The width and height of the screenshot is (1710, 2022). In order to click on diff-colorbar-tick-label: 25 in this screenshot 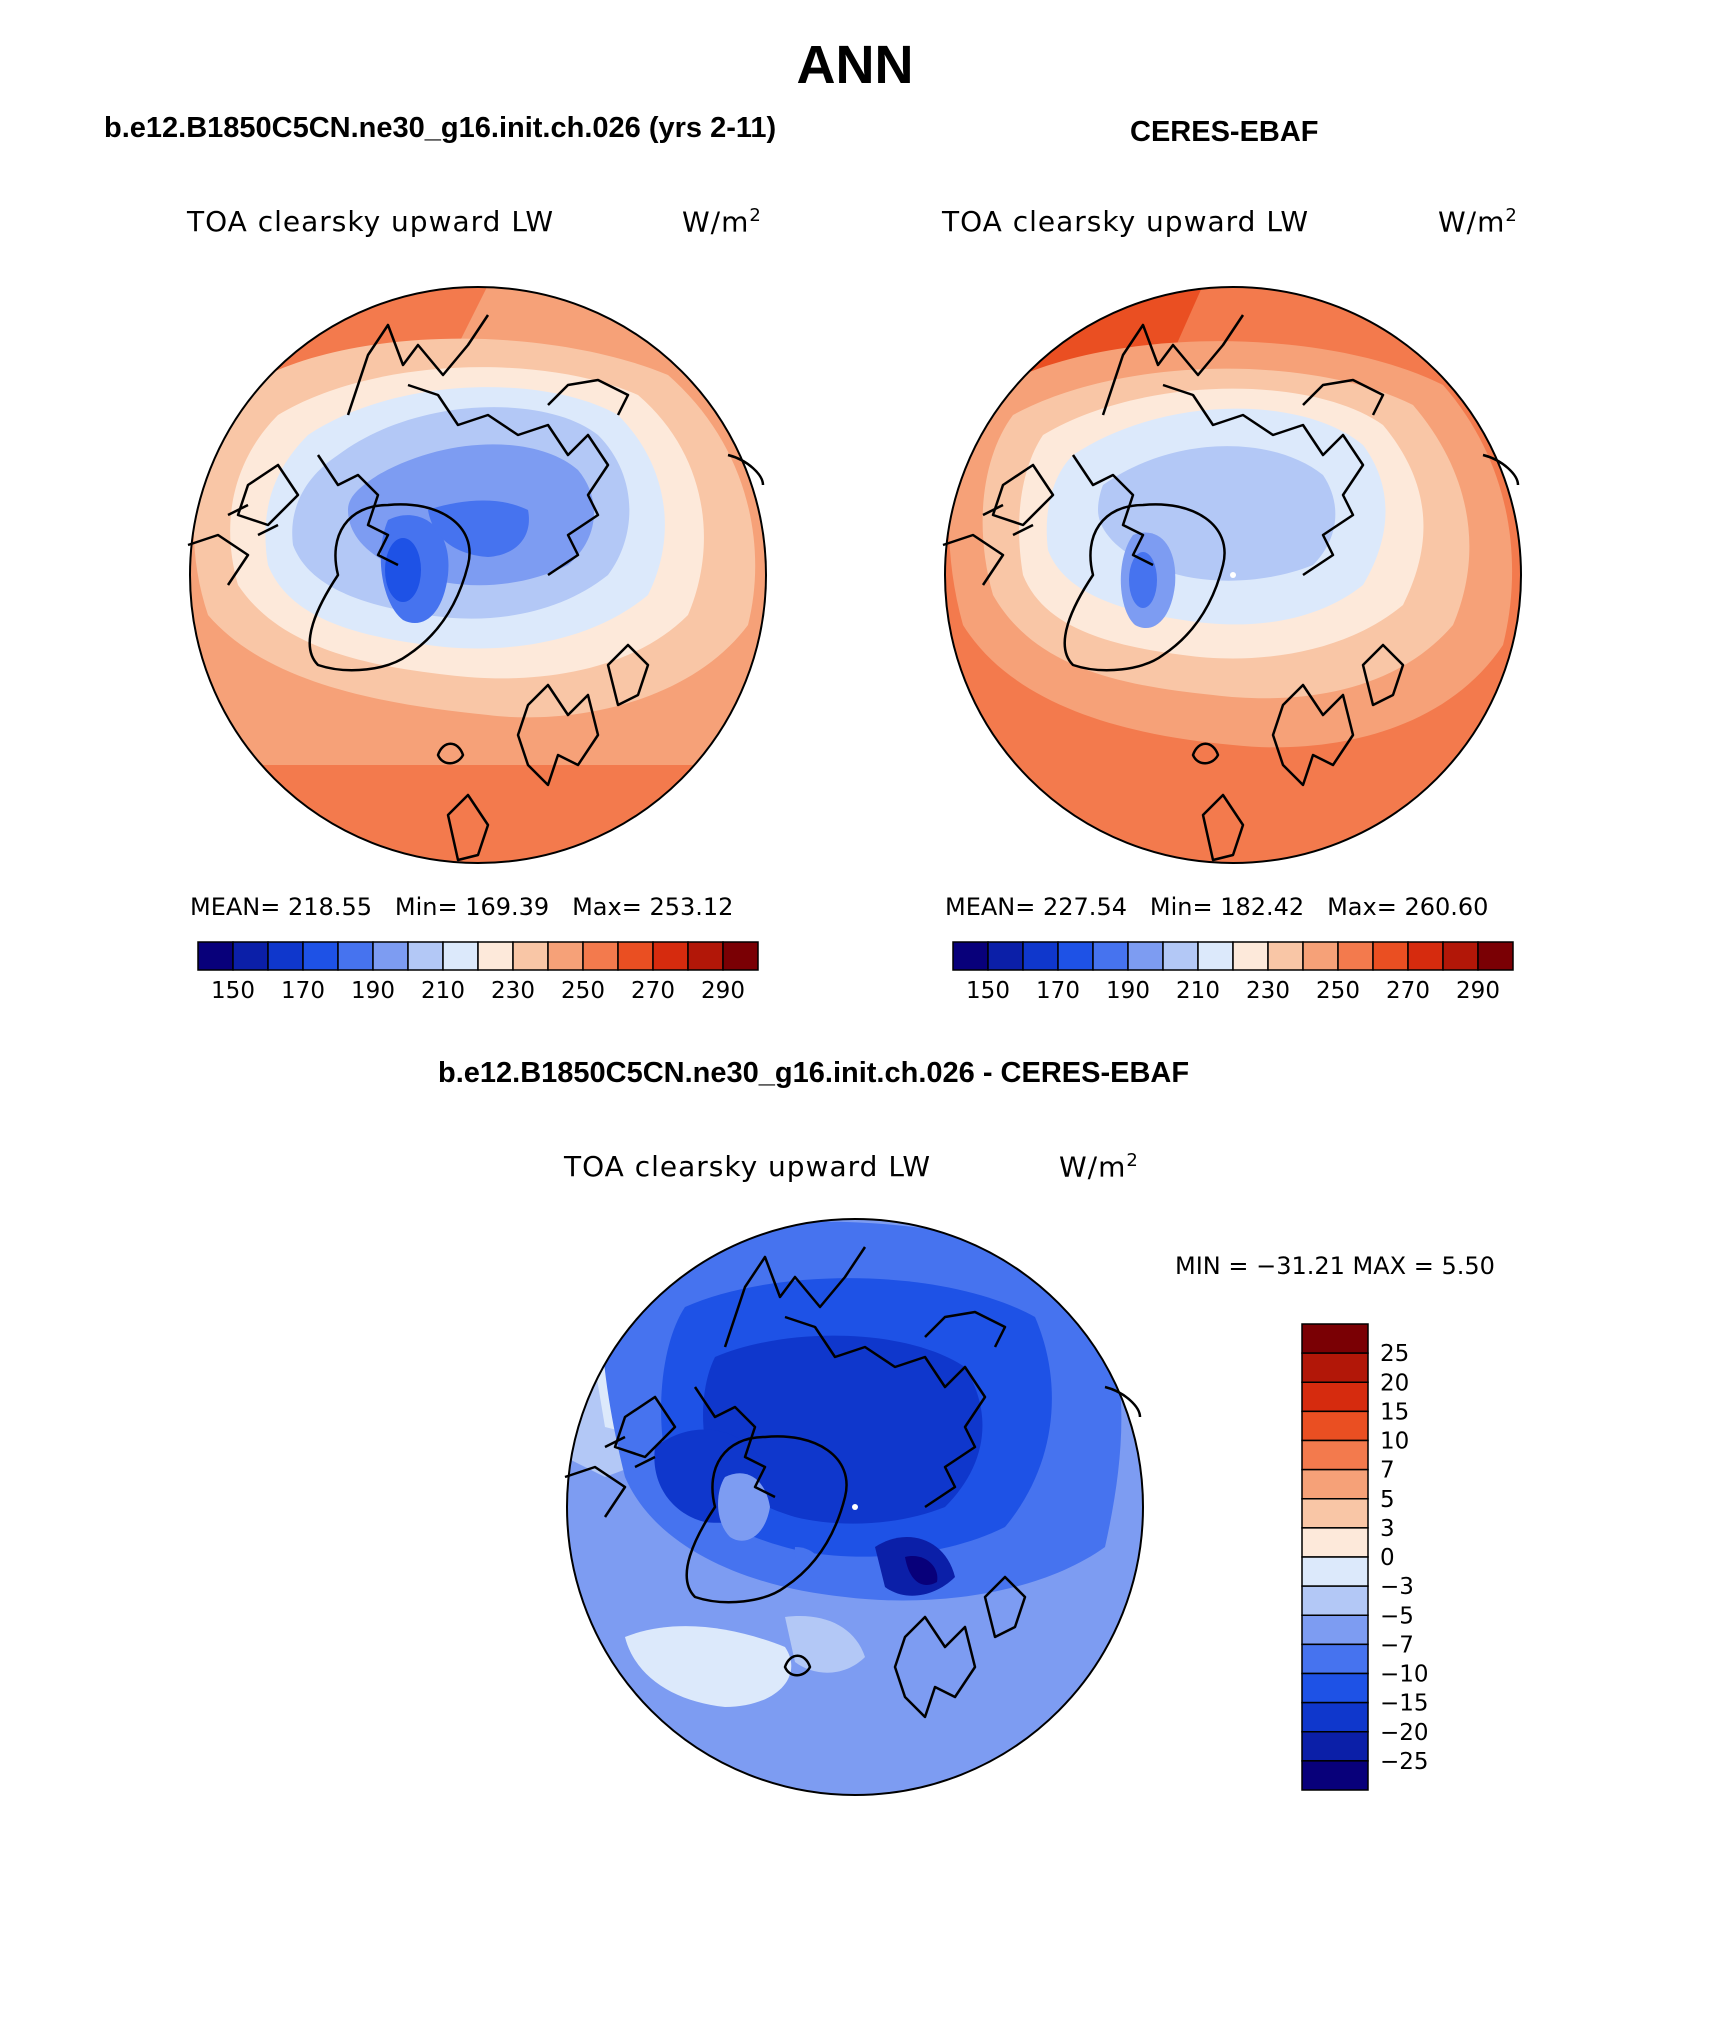, I will do `click(1394, 1354)`.